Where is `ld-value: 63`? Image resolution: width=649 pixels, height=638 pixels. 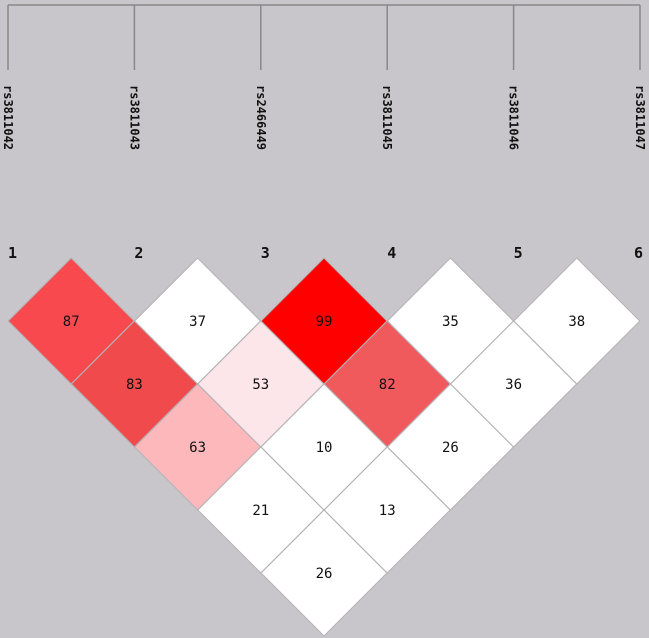 ld-value: 63 is located at coordinates (197, 448).